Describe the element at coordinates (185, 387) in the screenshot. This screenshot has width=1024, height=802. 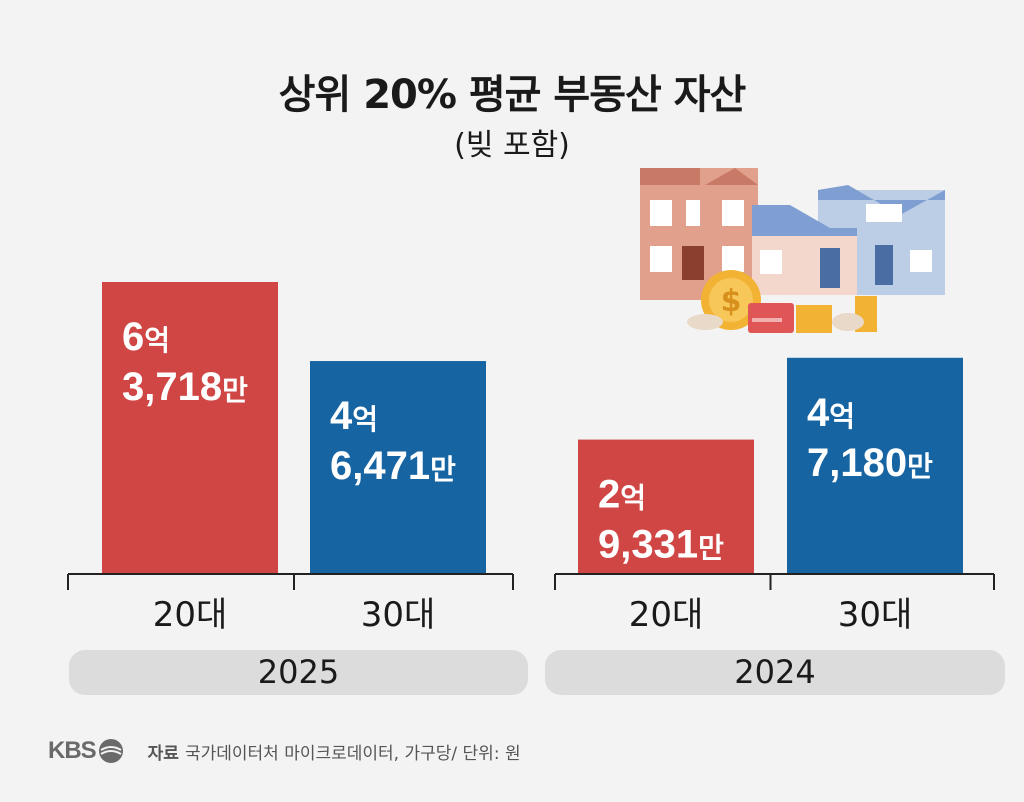
I see `bar-value-label: 3,718만` at that location.